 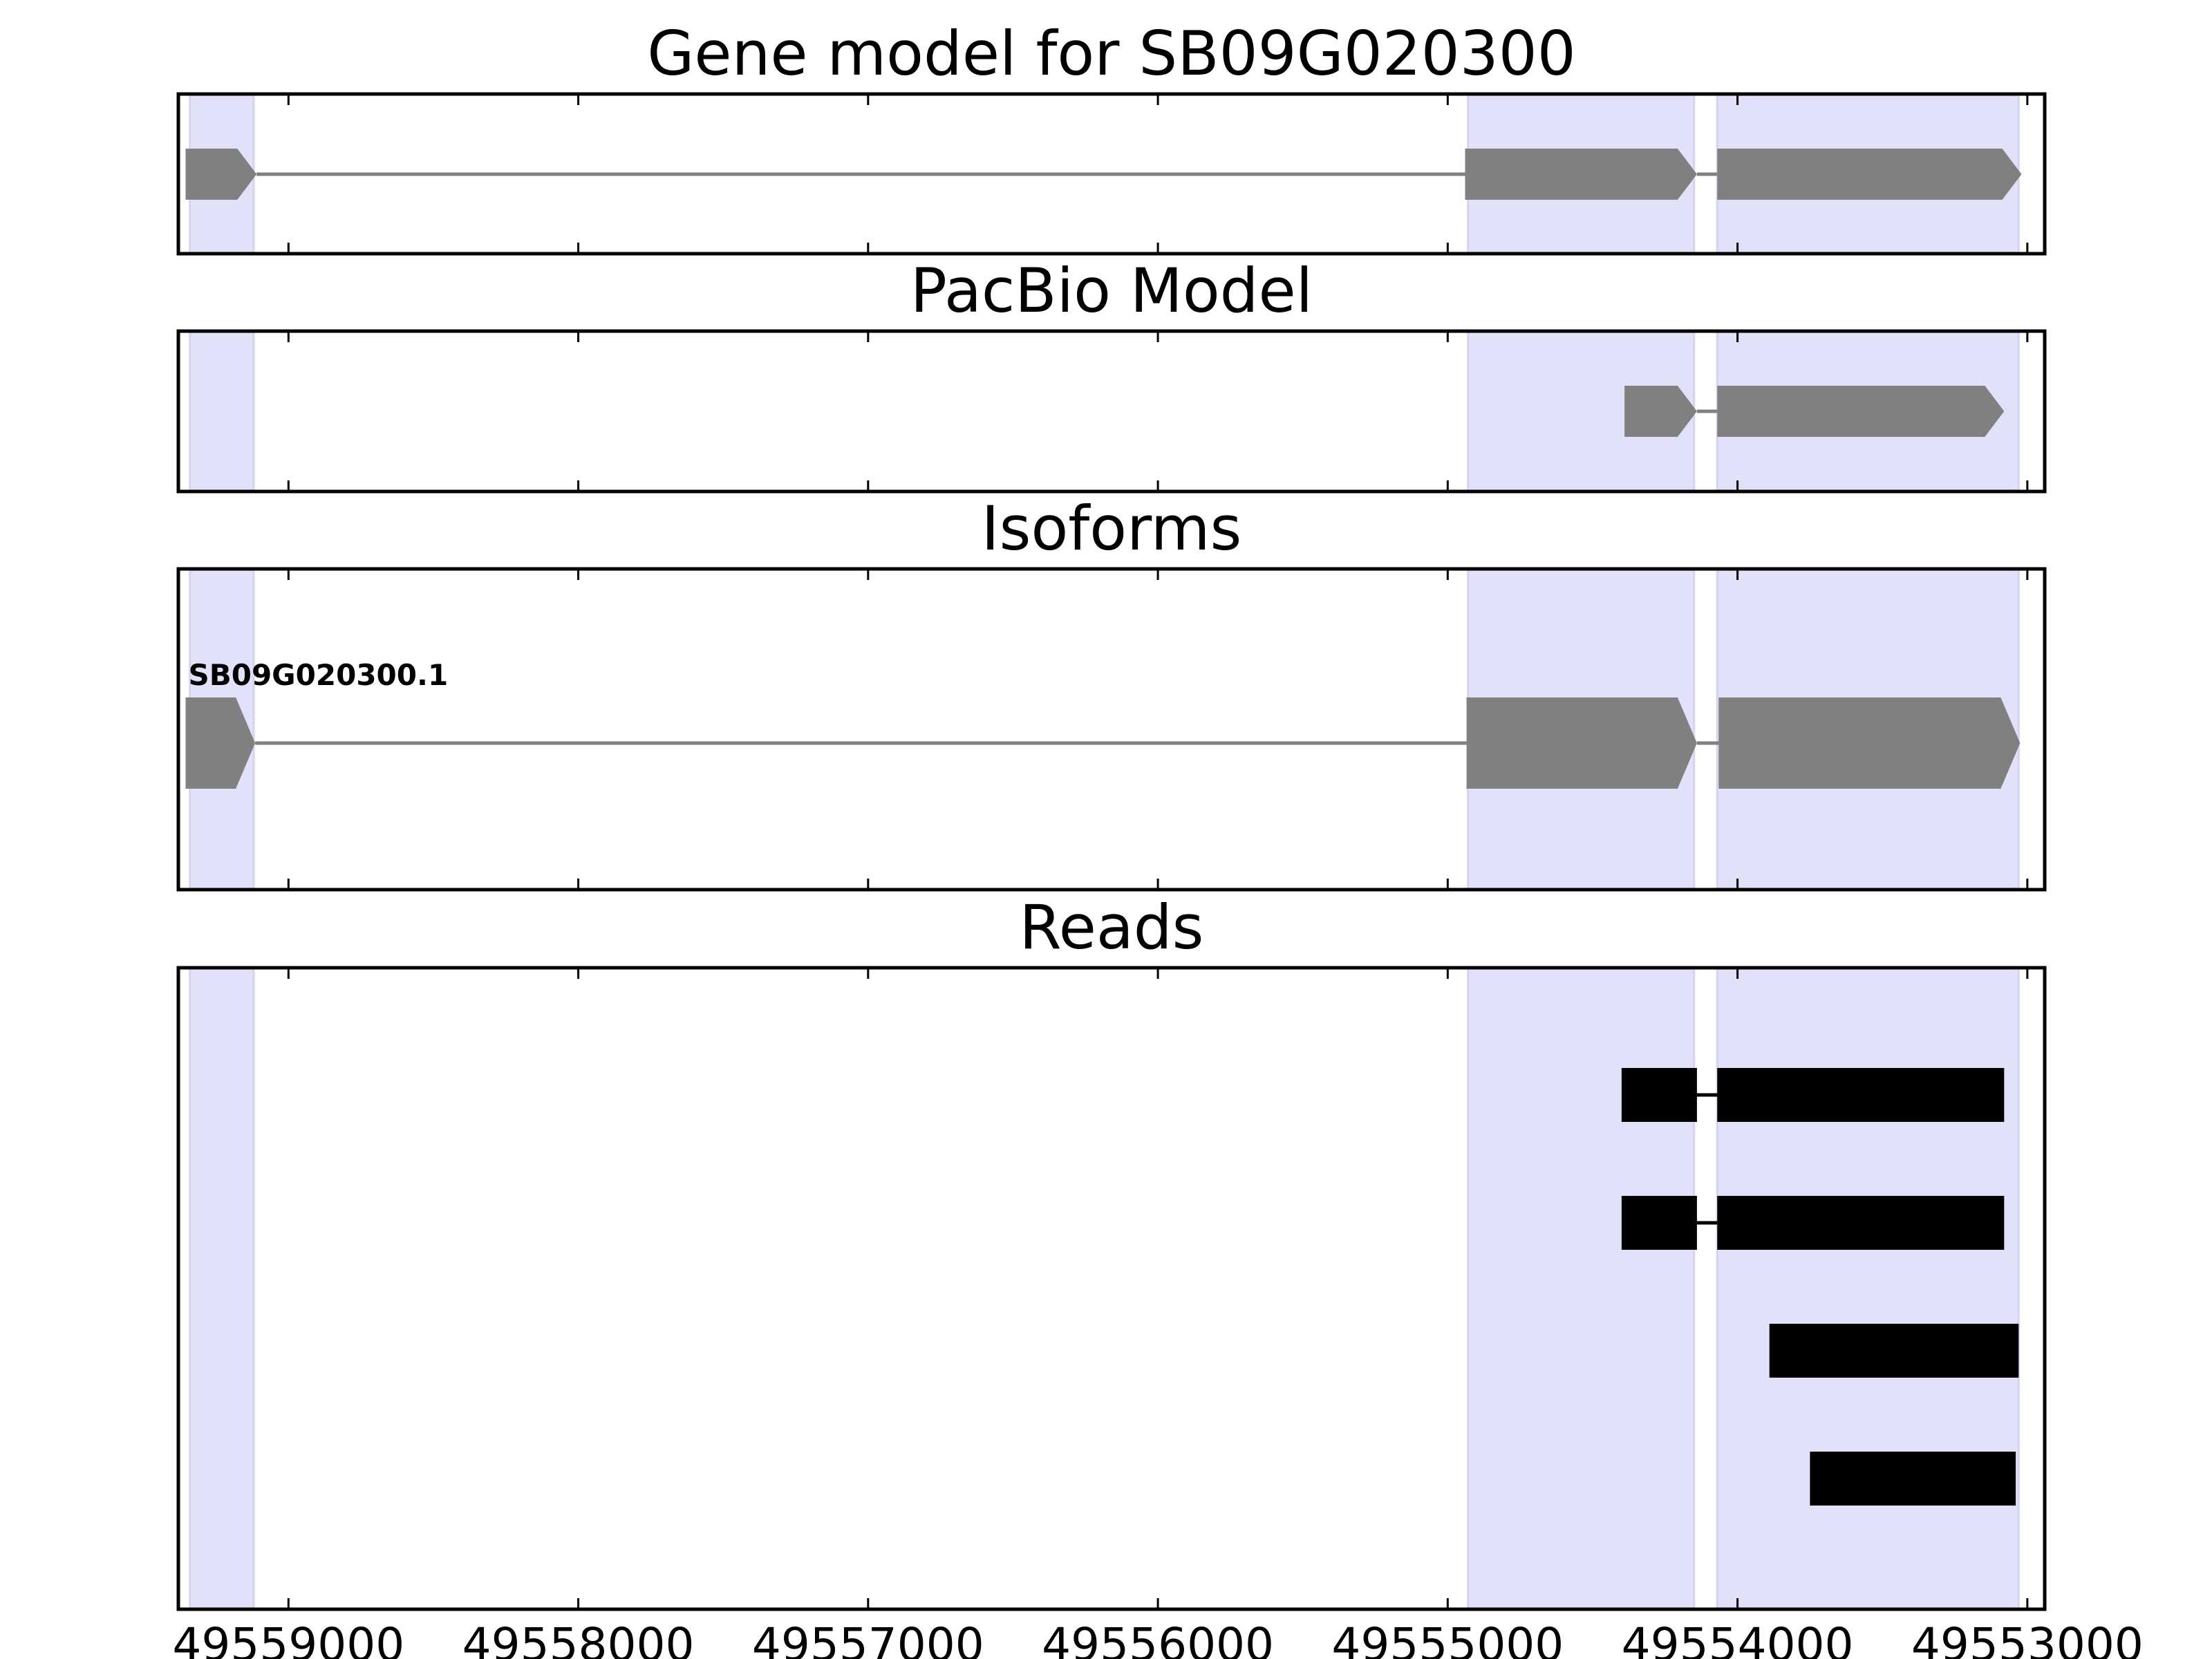 What do you see at coordinates (1112, 528) in the screenshot?
I see `panel-title: Isoforms` at bounding box center [1112, 528].